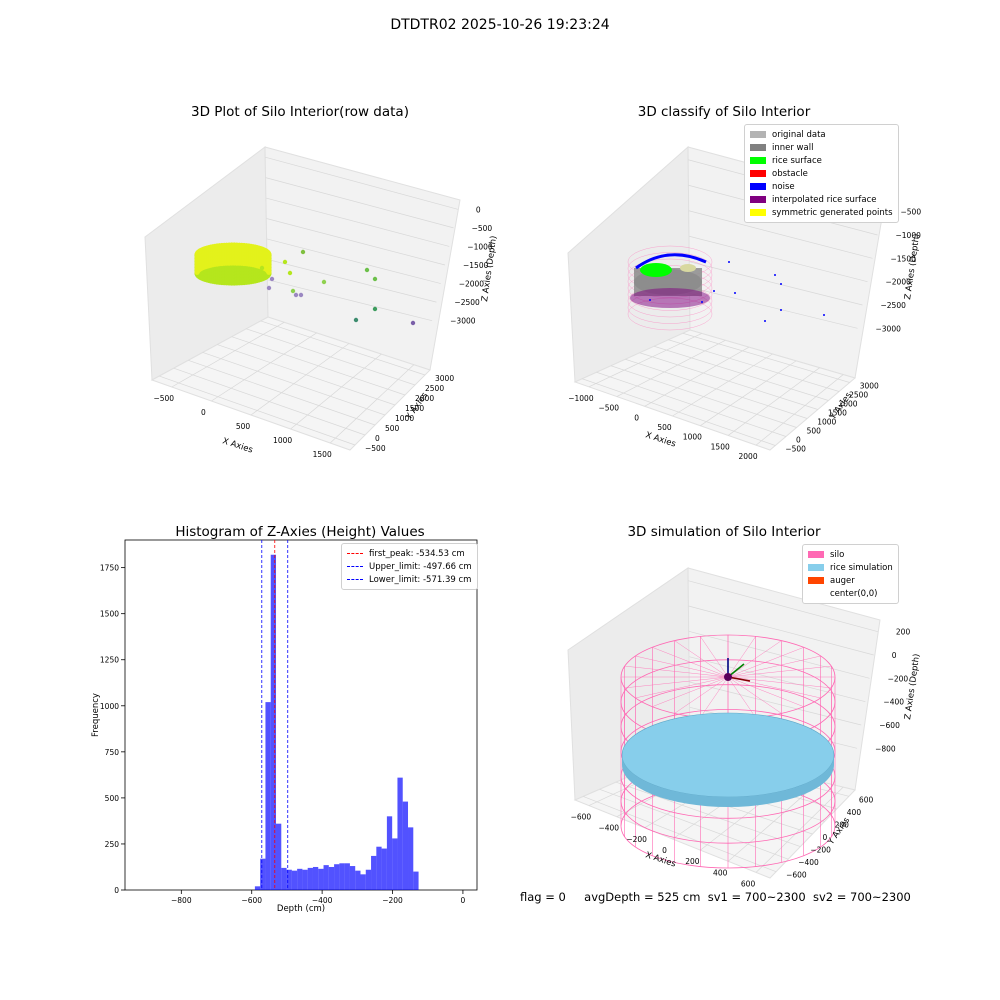 The width and height of the screenshot is (1000, 1000). Describe the element at coordinates (243, 426) in the screenshot. I see `p1-xtick: 500` at that location.